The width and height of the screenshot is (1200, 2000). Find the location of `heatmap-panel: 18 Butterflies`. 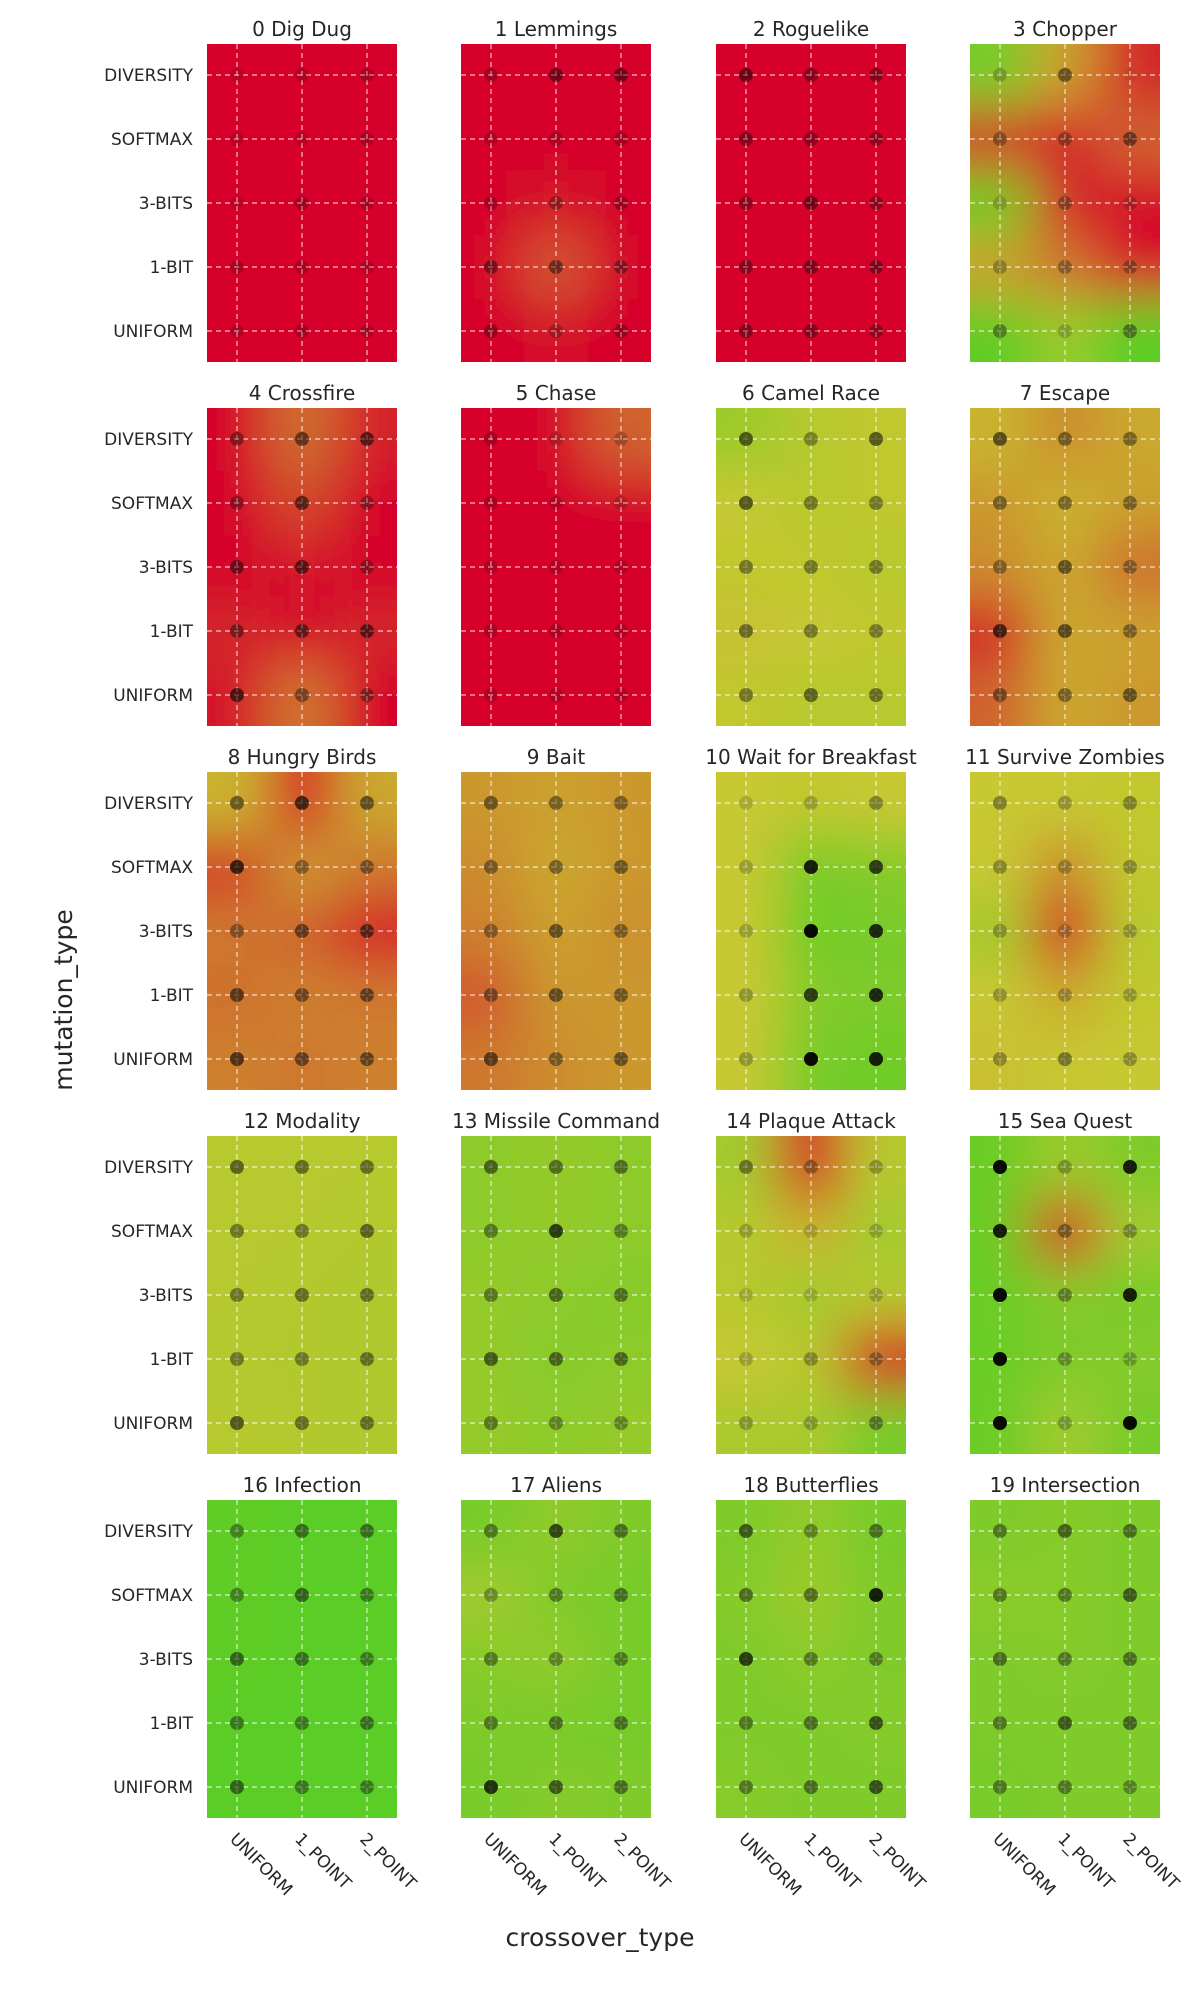

heatmap-panel: 18 Butterflies is located at coordinates (811, 1645).